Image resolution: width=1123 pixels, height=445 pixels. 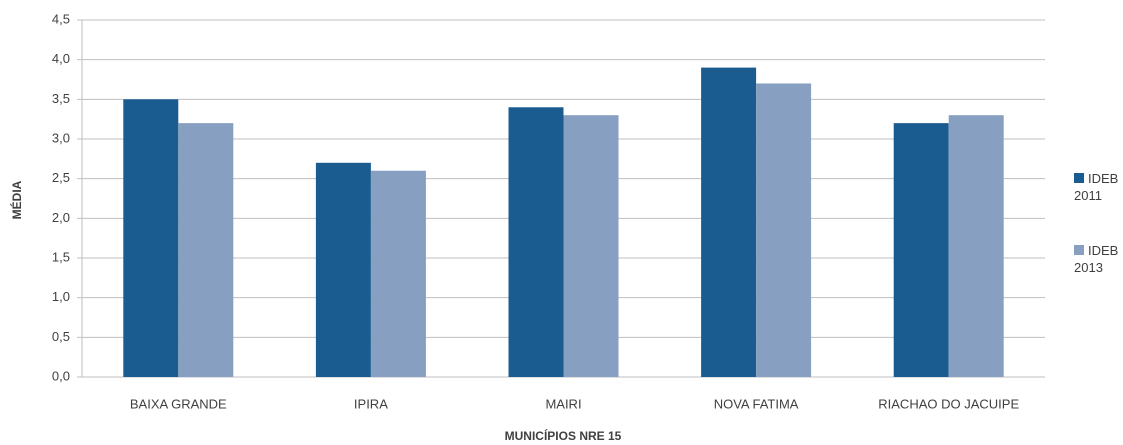 I want to click on y-tick-label: 0,5, so click(x=61, y=336).